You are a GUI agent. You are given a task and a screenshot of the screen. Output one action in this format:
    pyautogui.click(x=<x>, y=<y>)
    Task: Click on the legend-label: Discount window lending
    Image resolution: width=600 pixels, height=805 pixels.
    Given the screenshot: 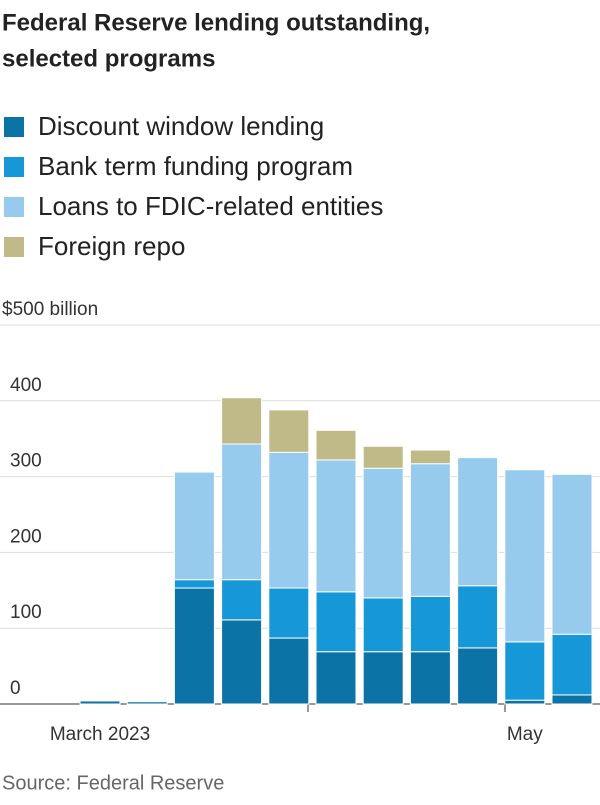 What is the action you would take?
    pyautogui.click(x=181, y=126)
    